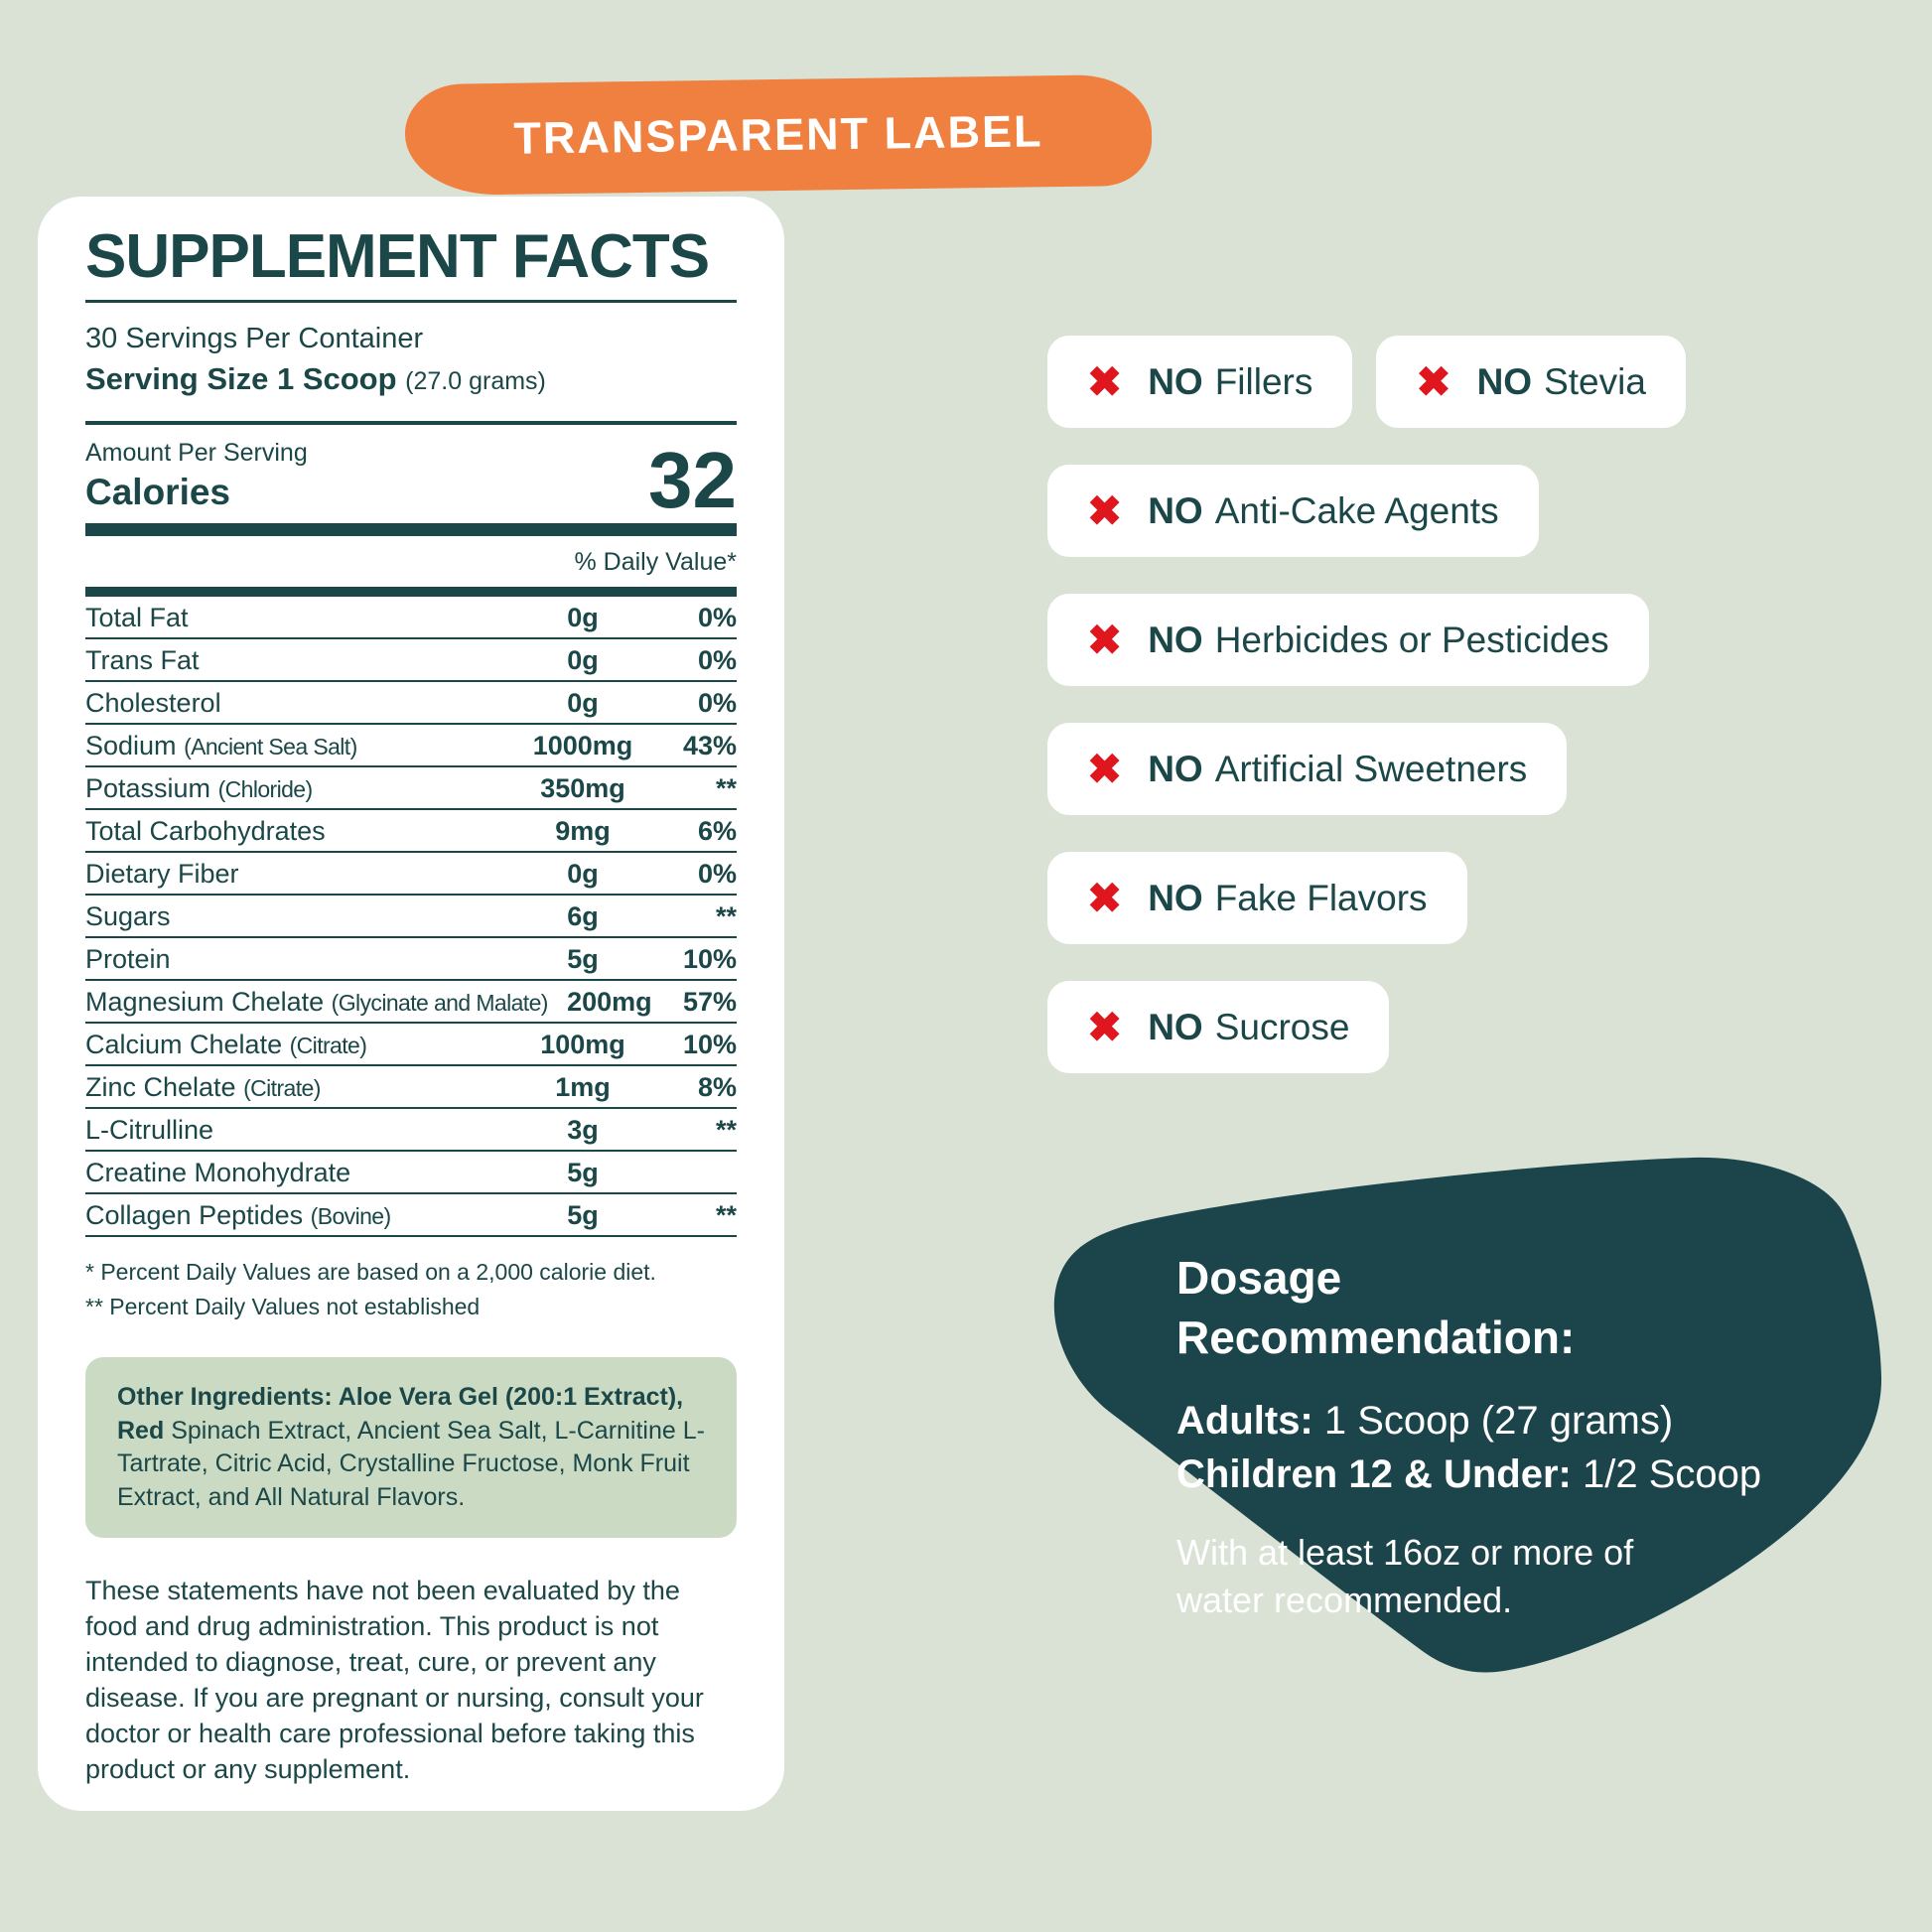  I want to click on dosage-title-line2: Recommendation:, so click(1376, 1337).